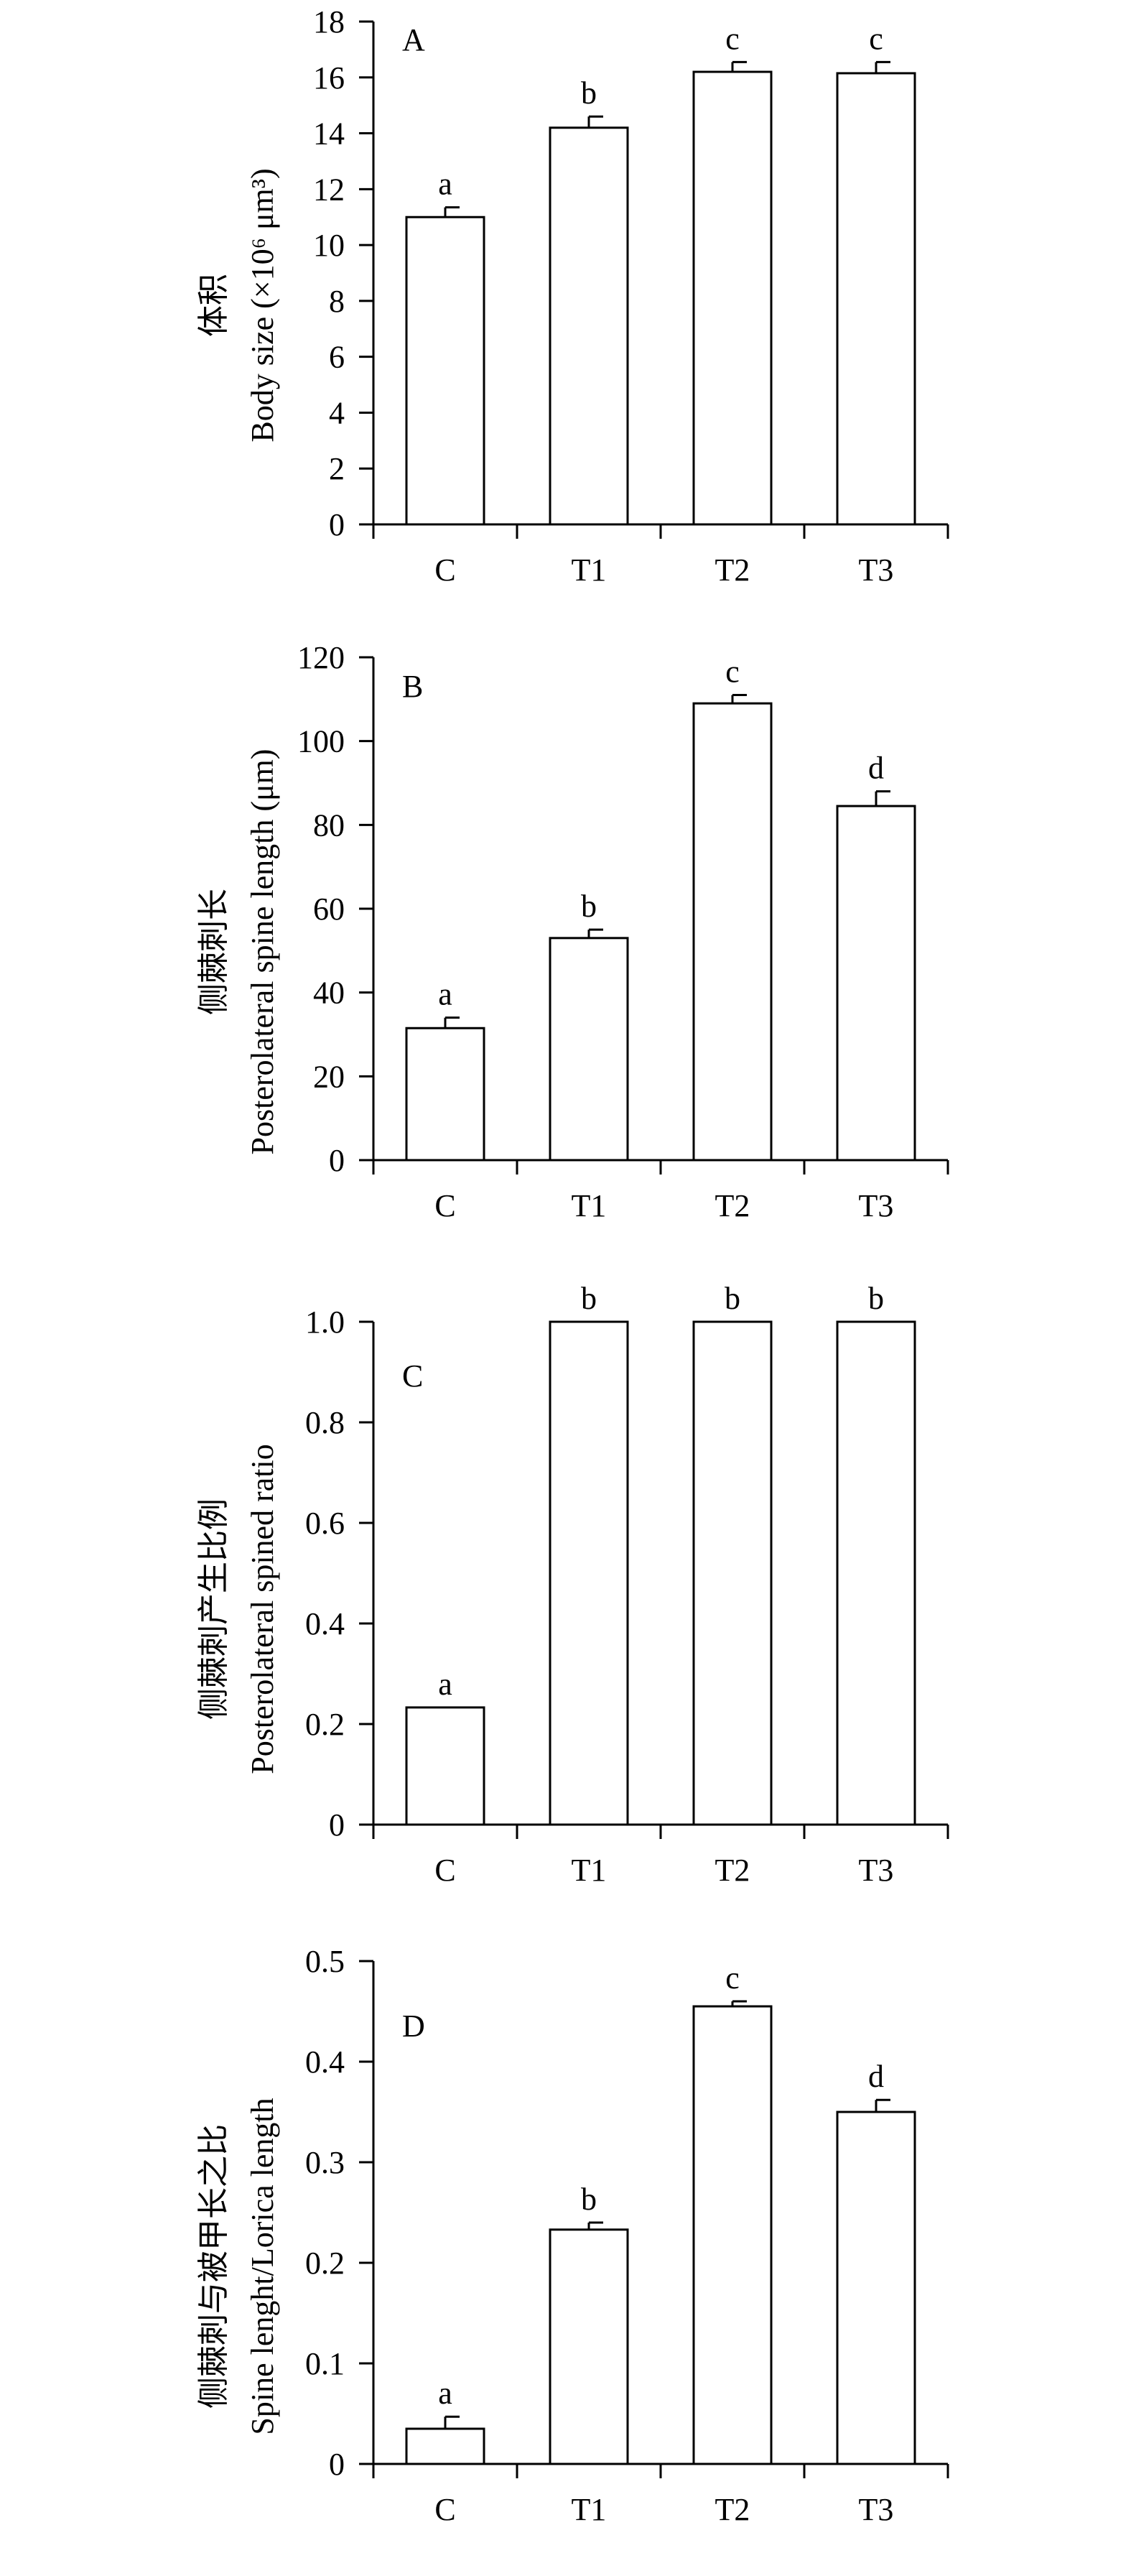 Image resolution: width=1131 pixels, height=2576 pixels. I want to click on plot-marks: 0 2 4 6 8 10 12 14 16 18 a Cb T1 c T2 c T3, so click(631, 296).